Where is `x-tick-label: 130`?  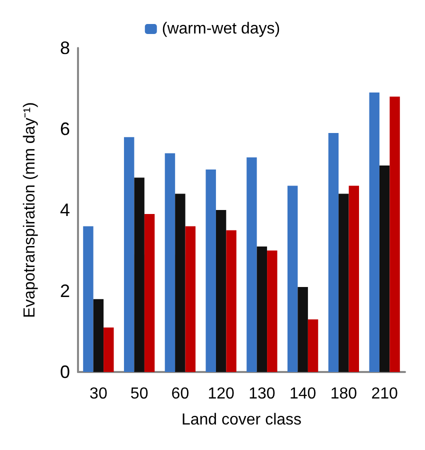
x-tick-label: 130 is located at coordinates (262, 394).